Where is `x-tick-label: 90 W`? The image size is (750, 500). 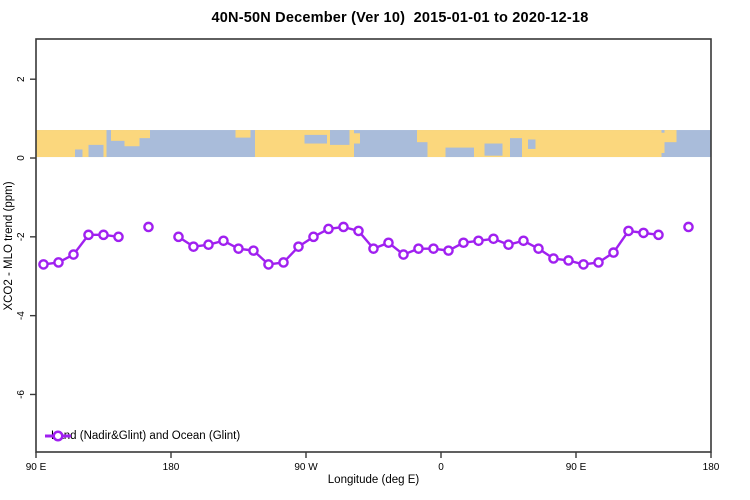
x-tick-label: 90 W is located at coordinates (306, 467).